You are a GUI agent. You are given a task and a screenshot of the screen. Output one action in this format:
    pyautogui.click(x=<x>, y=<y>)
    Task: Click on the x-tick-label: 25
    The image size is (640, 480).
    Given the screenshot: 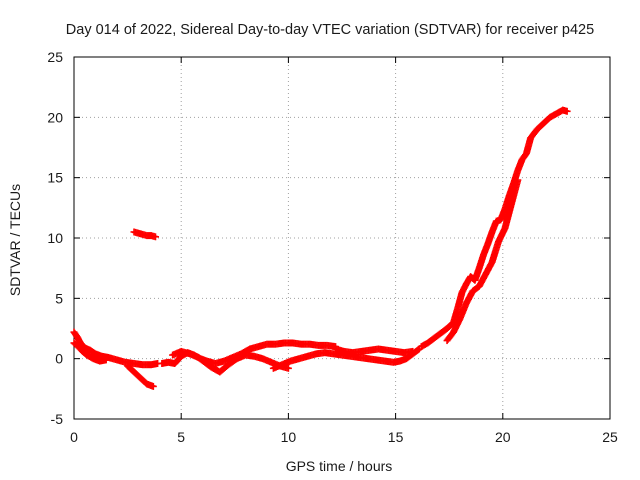 What is the action you would take?
    pyautogui.click(x=610, y=437)
    